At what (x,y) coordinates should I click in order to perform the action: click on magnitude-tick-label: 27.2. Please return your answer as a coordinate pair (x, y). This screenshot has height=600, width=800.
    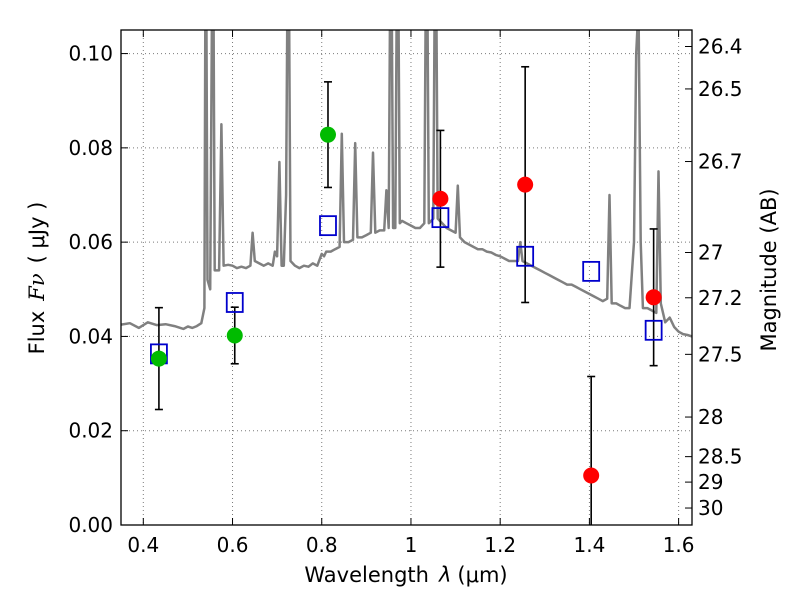
    Looking at the image, I should click on (720, 298).